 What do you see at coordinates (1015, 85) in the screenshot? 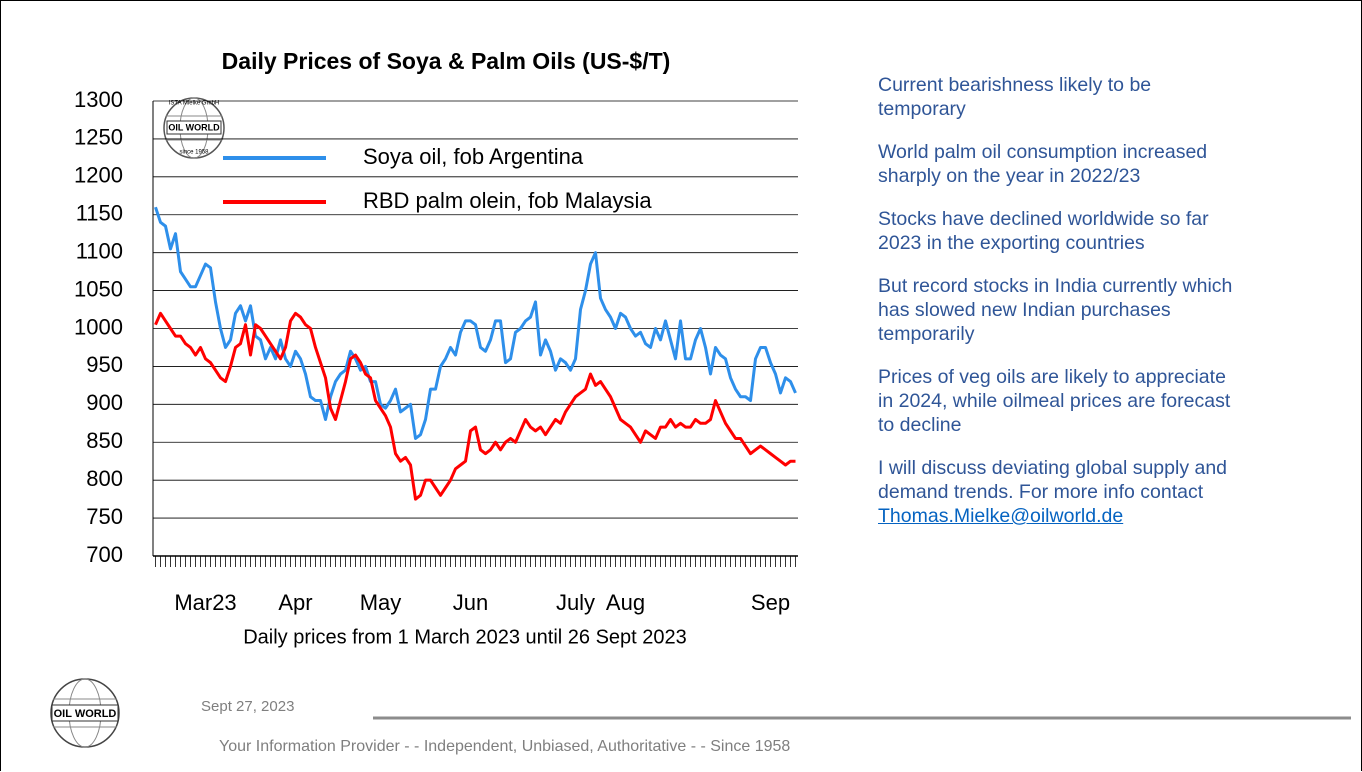
I see `note-line: Current bearishness likely to be` at bounding box center [1015, 85].